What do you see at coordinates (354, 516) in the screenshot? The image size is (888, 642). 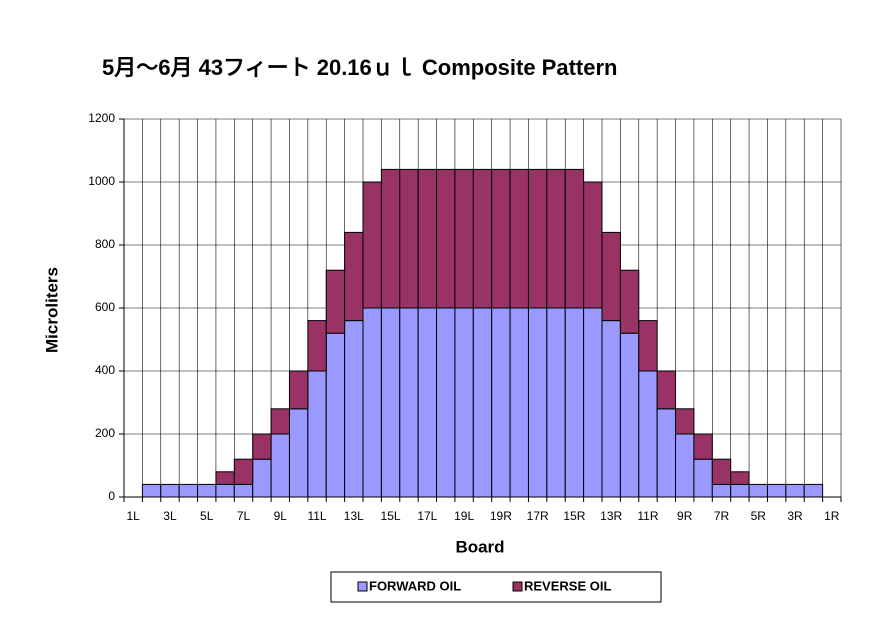 I see `x-tick-label: 13L` at bounding box center [354, 516].